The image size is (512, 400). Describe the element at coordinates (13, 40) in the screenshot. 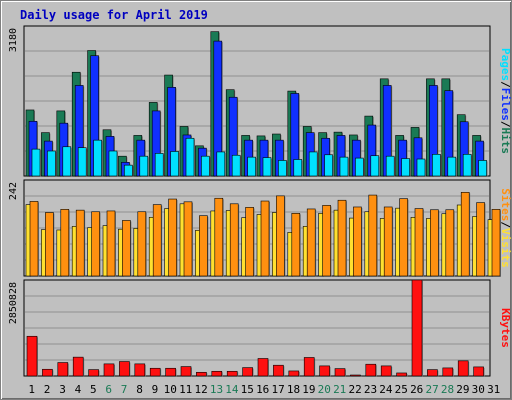

I see `y-max-label: 3180` at that location.